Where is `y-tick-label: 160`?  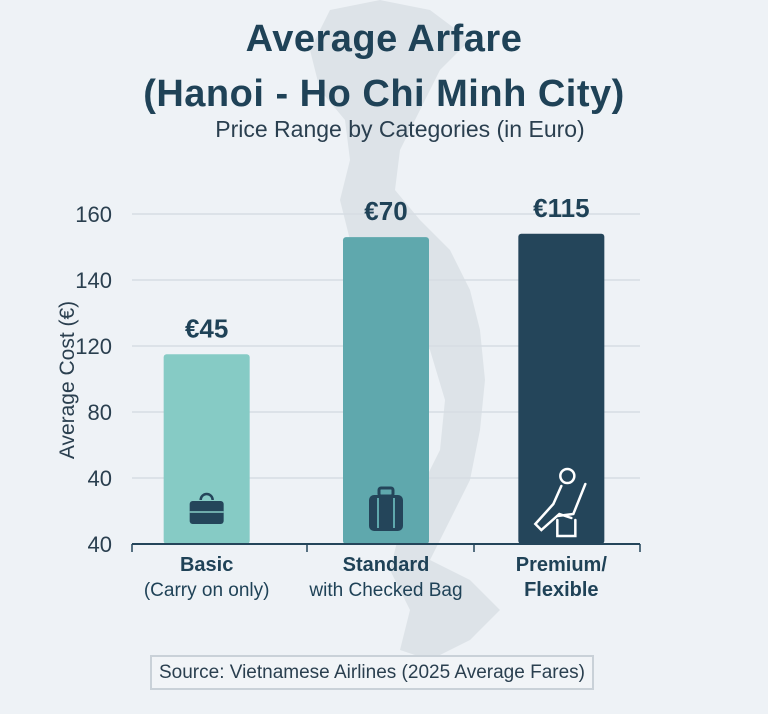
y-tick-label: 160 is located at coordinates (93, 214).